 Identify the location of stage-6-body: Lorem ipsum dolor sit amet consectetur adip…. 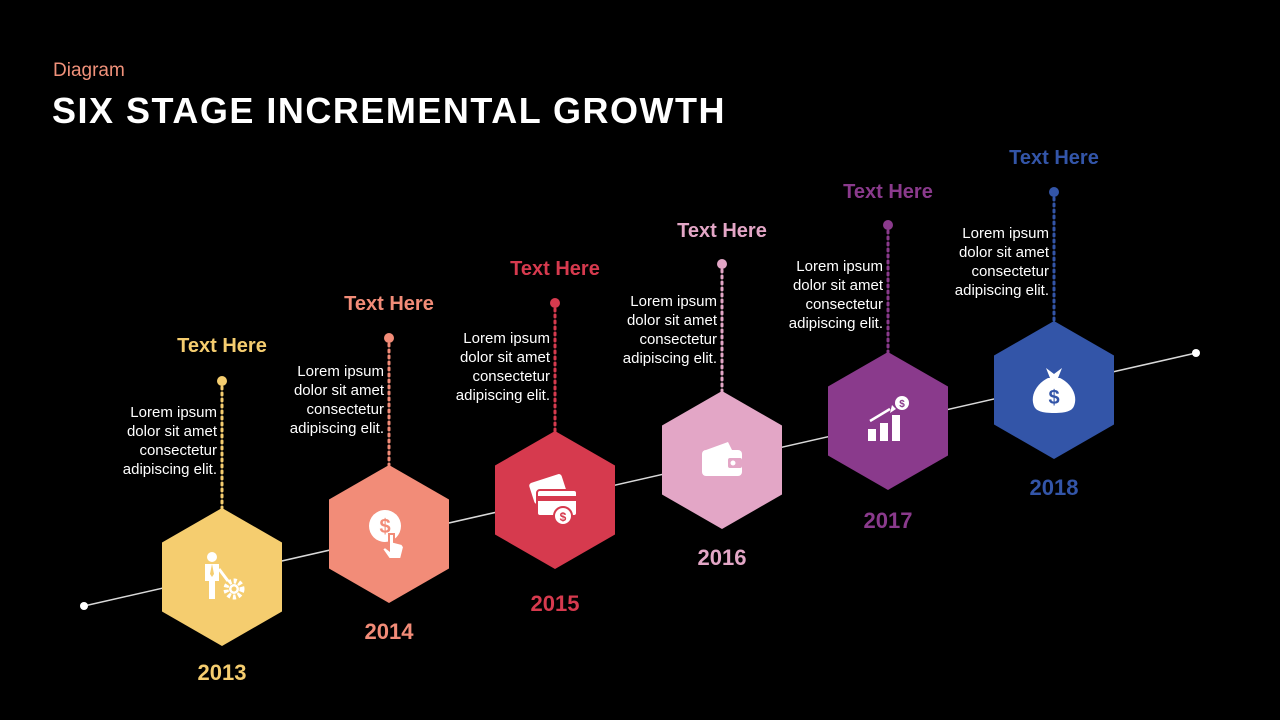
(984, 262).